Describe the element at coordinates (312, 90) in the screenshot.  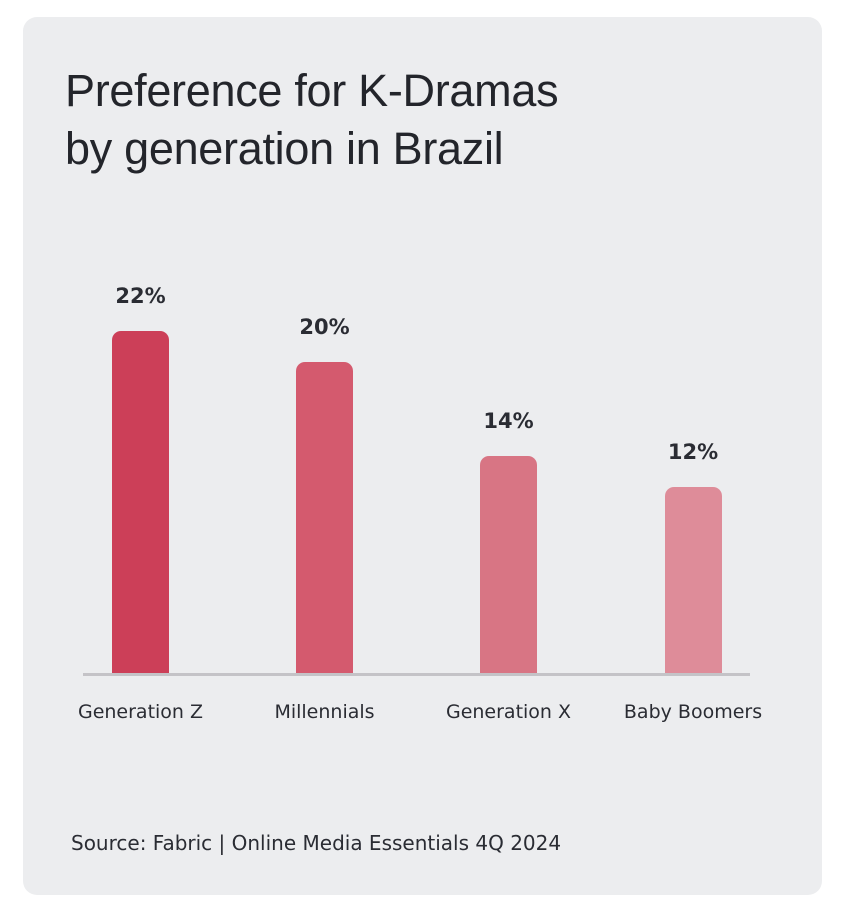
I see `chart-title-line-1: Preference for K-Dramas` at that location.